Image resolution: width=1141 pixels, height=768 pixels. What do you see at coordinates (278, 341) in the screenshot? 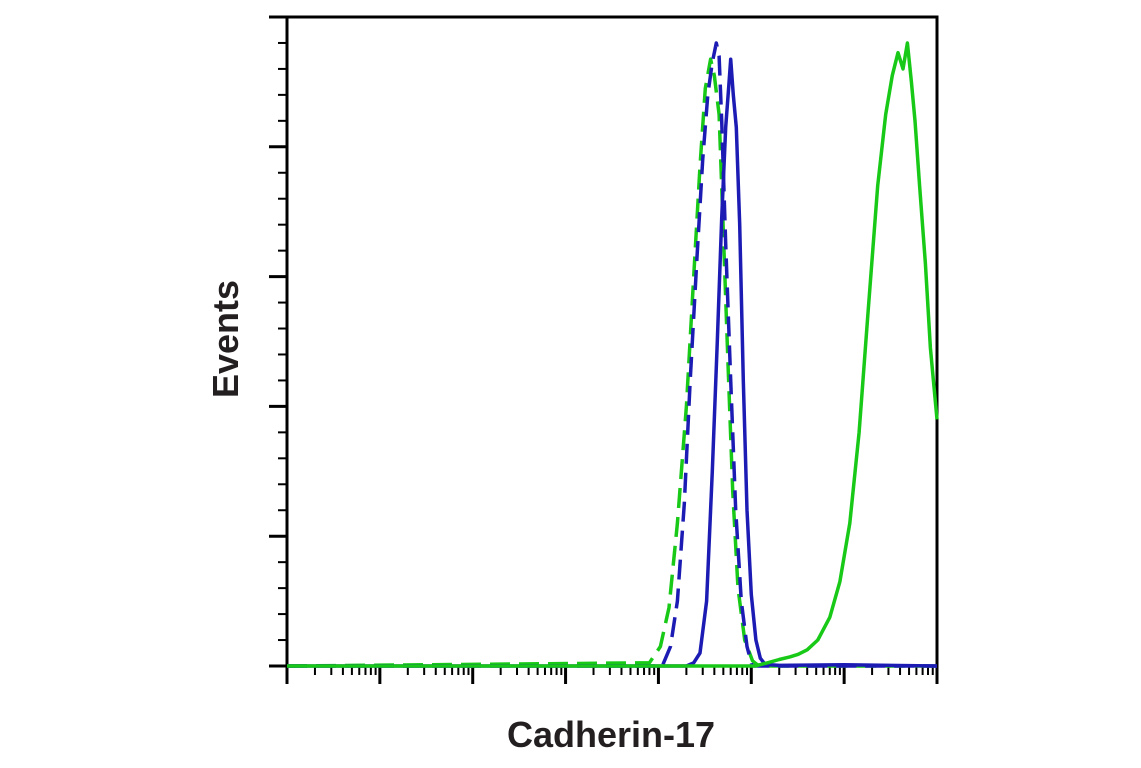
I see `y-axis-ticks` at bounding box center [278, 341].